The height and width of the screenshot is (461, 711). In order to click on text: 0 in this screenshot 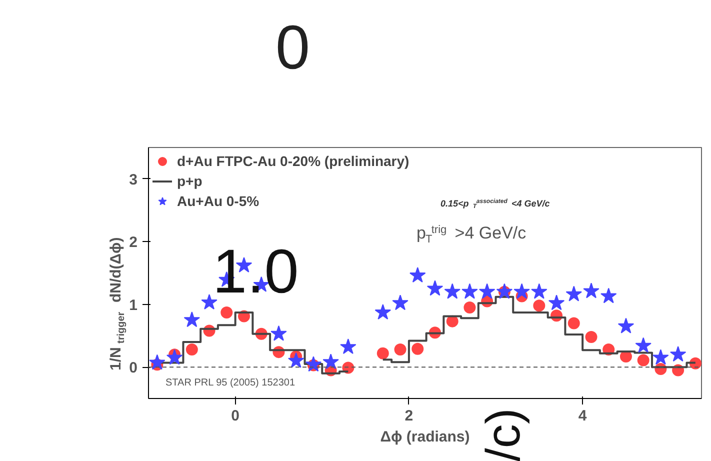, I will do `click(293, 48)`.